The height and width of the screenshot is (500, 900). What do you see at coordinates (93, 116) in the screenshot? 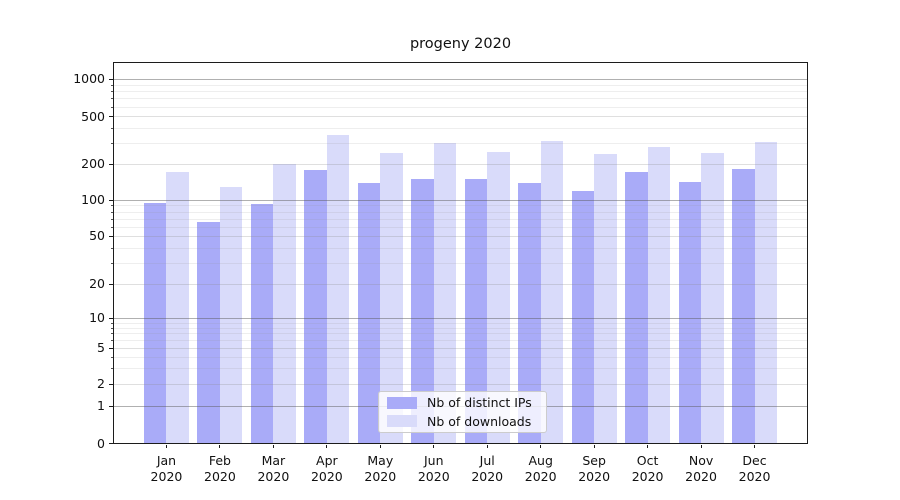
I see `y-tick-label: 500` at bounding box center [93, 116].